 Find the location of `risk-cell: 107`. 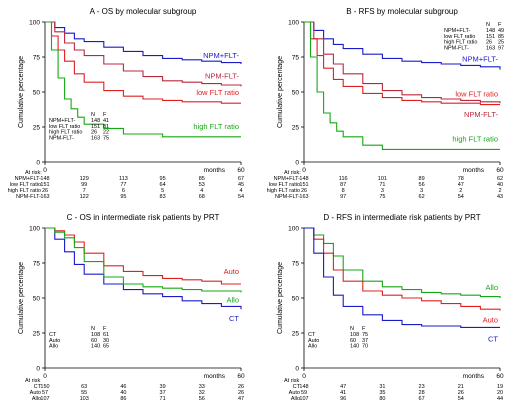

risk-cell: 107 is located at coordinates (303, 399).